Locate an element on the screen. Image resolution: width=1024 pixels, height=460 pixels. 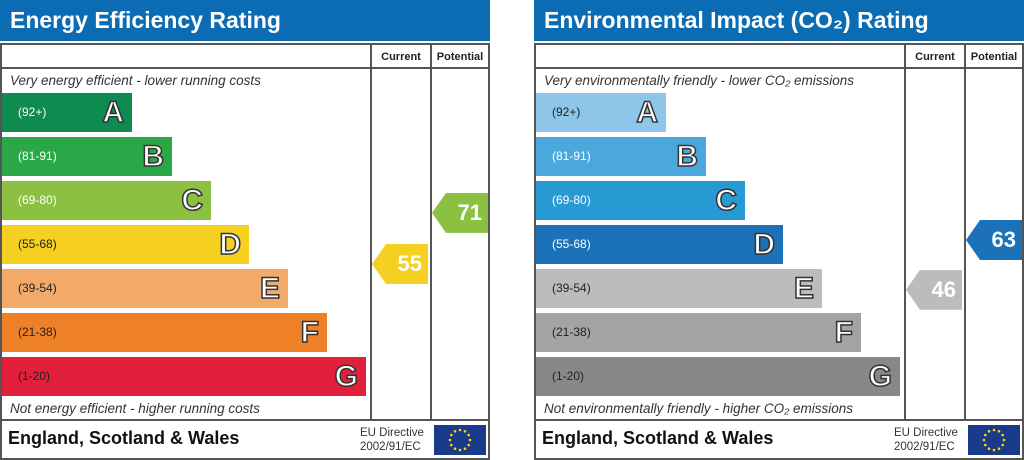
chart-title: Environmental Impact (CO₂) Rating is located at coordinates (779, 20).